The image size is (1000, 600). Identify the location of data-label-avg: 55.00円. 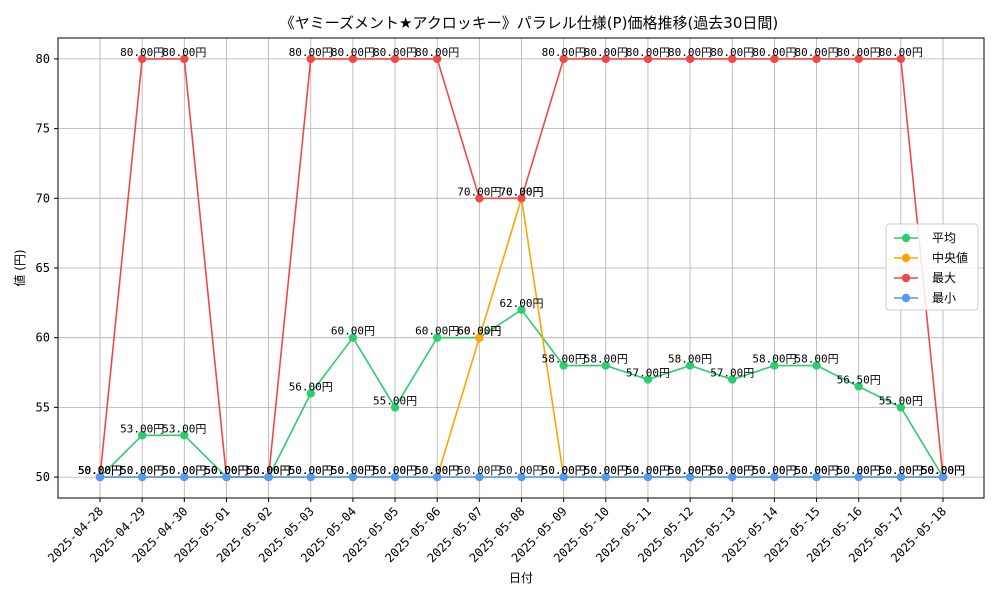
(395, 400).